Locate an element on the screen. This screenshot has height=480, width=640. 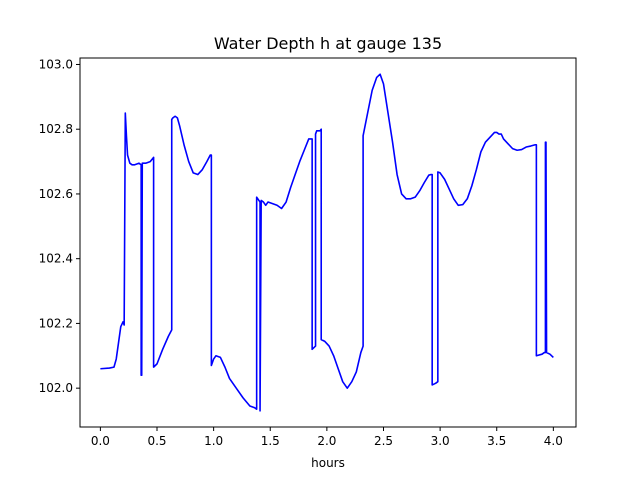
x-tick-label: 3.5 is located at coordinates (496, 441).